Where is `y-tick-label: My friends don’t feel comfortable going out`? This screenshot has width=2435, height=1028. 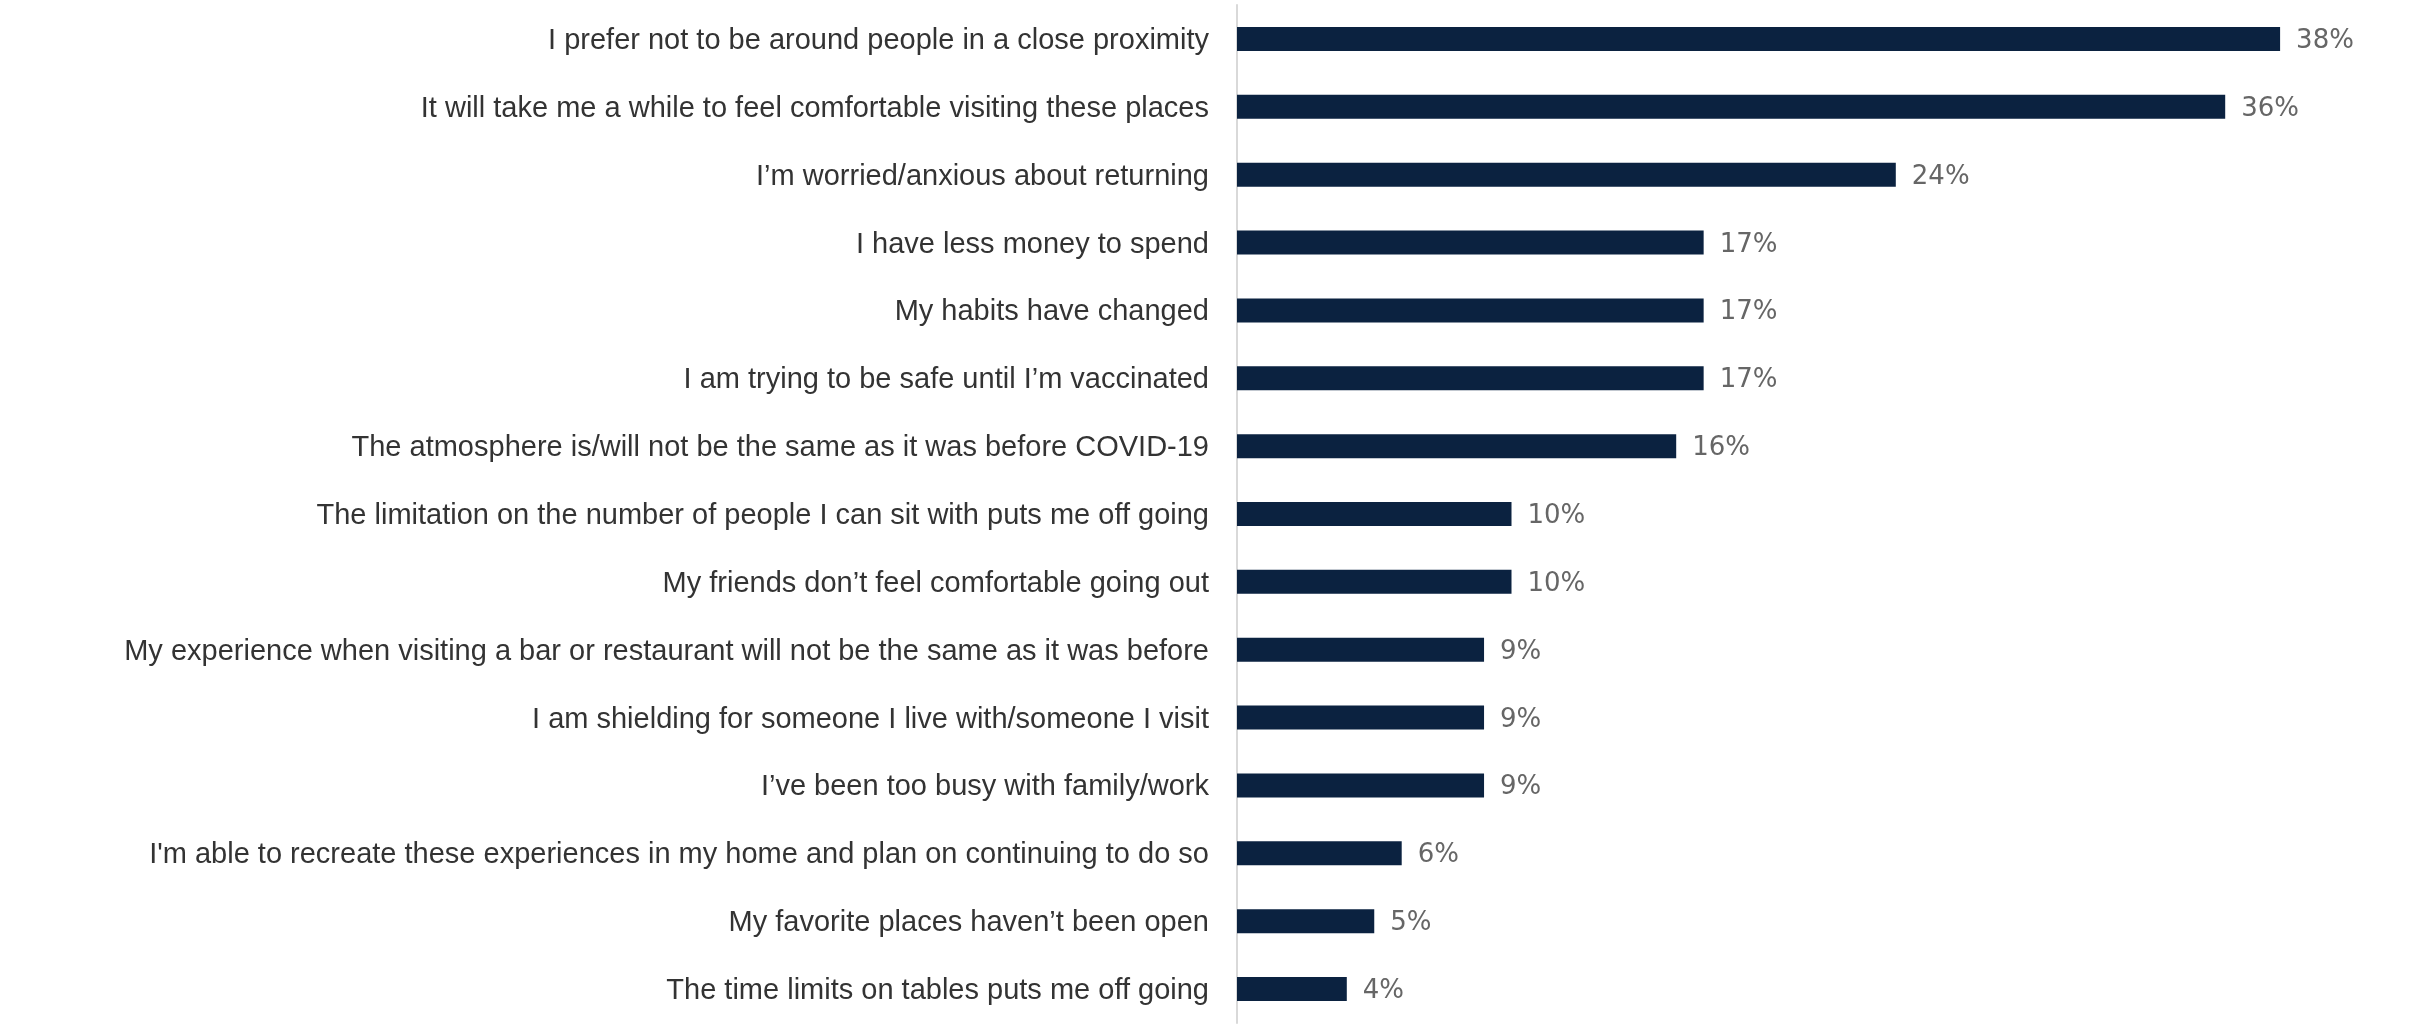
y-tick-label: My friends don’t feel comfortable going out is located at coordinates (935, 581).